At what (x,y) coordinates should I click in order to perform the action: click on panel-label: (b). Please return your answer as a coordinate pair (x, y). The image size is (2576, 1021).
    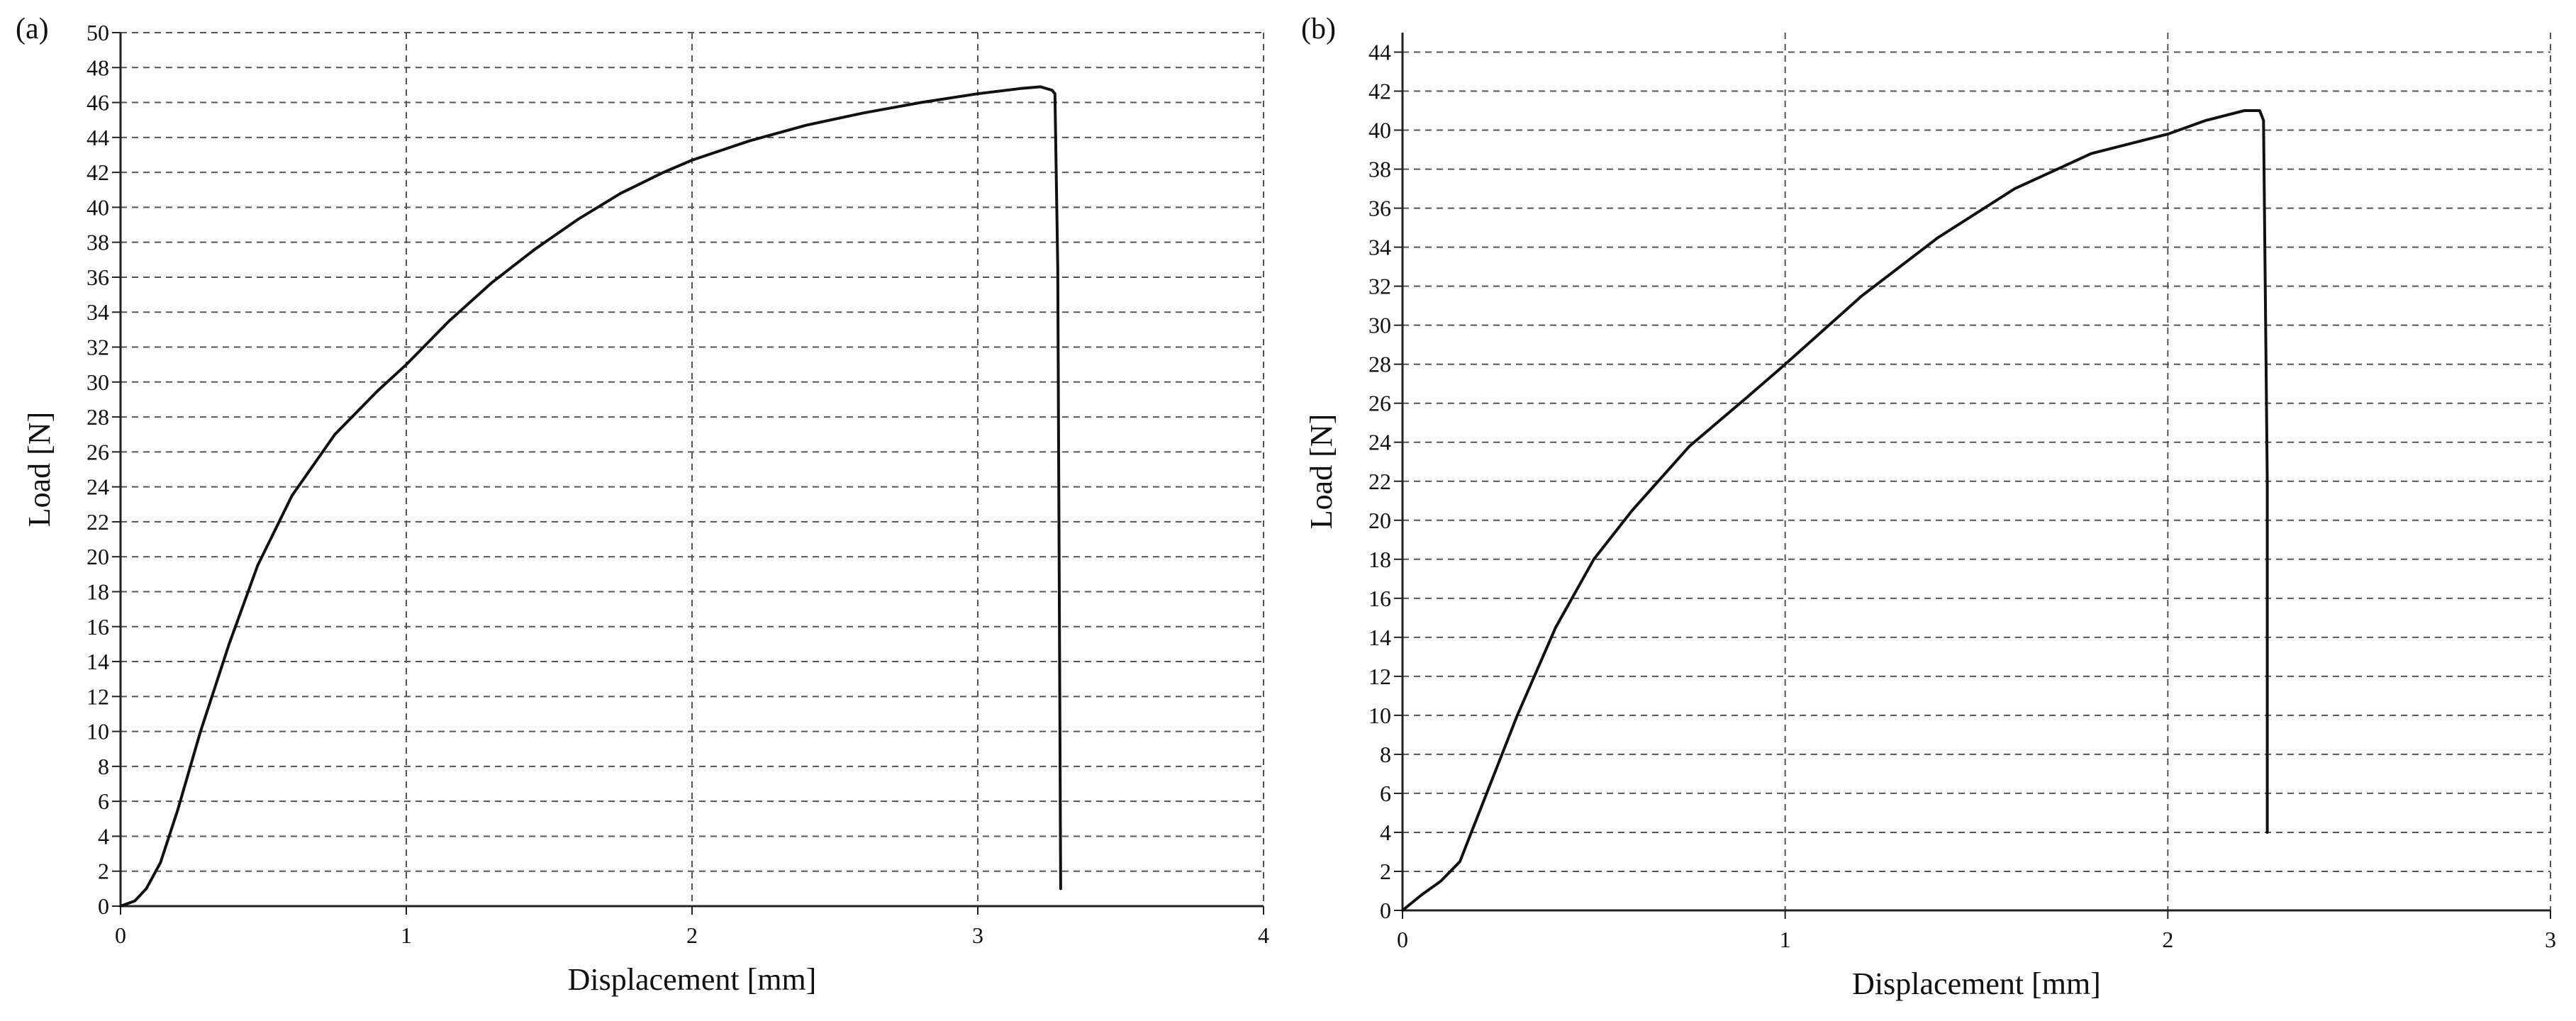
    Looking at the image, I should click on (1318, 29).